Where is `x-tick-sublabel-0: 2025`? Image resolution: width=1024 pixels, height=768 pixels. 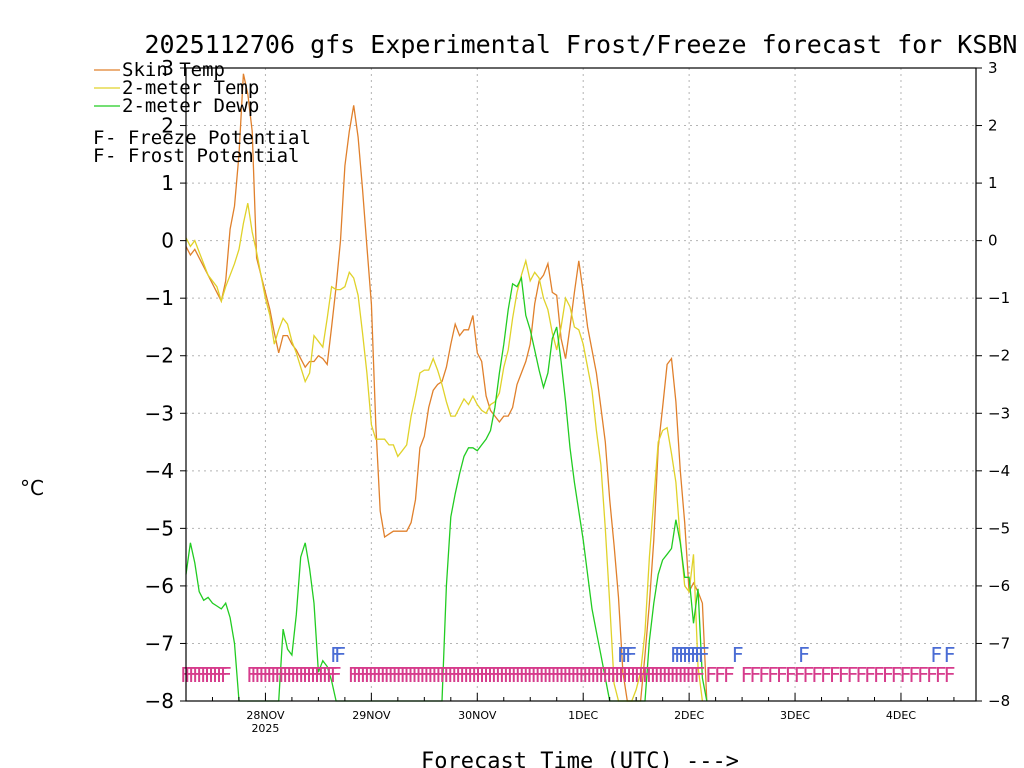 x-tick-sublabel-0: 2025 is located at coordinates (265, 728).